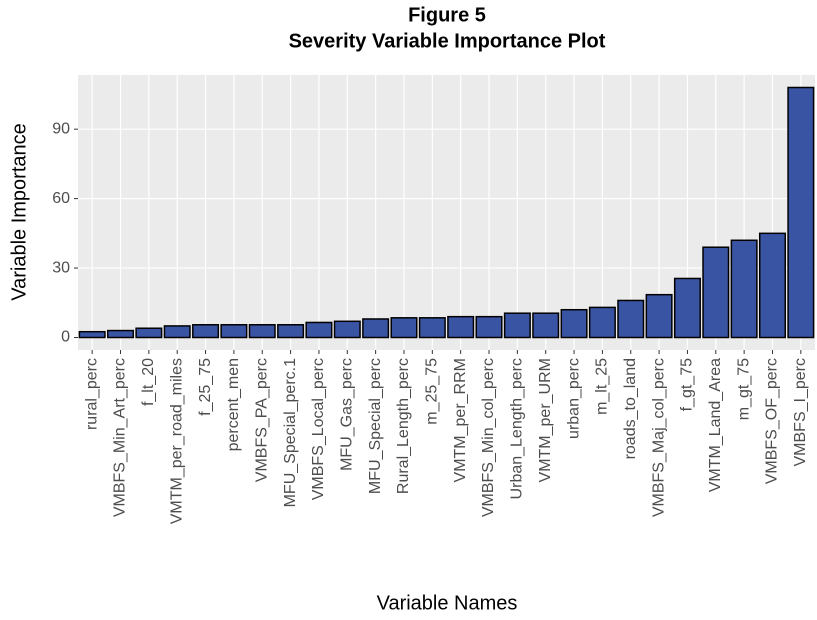  I want to click on x-tick-label: percent_men, so click(233, 404).